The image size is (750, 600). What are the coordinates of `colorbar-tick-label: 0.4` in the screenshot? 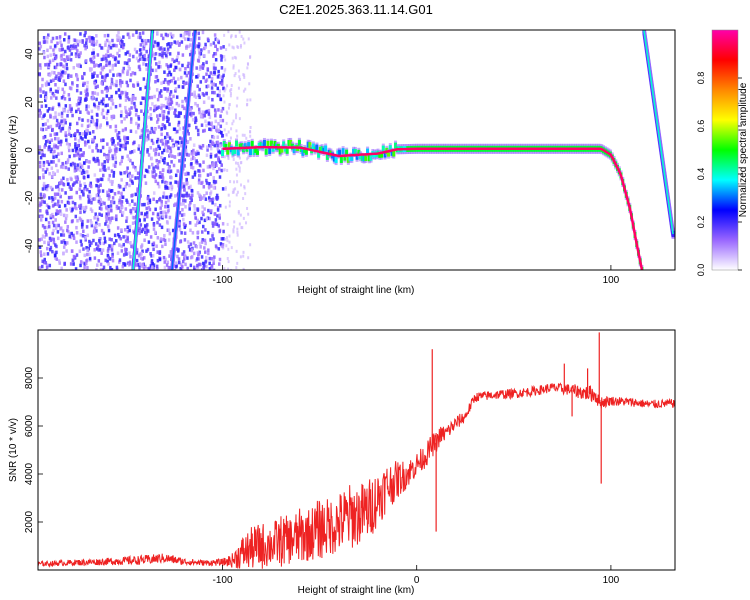 It's located at (701, 174).